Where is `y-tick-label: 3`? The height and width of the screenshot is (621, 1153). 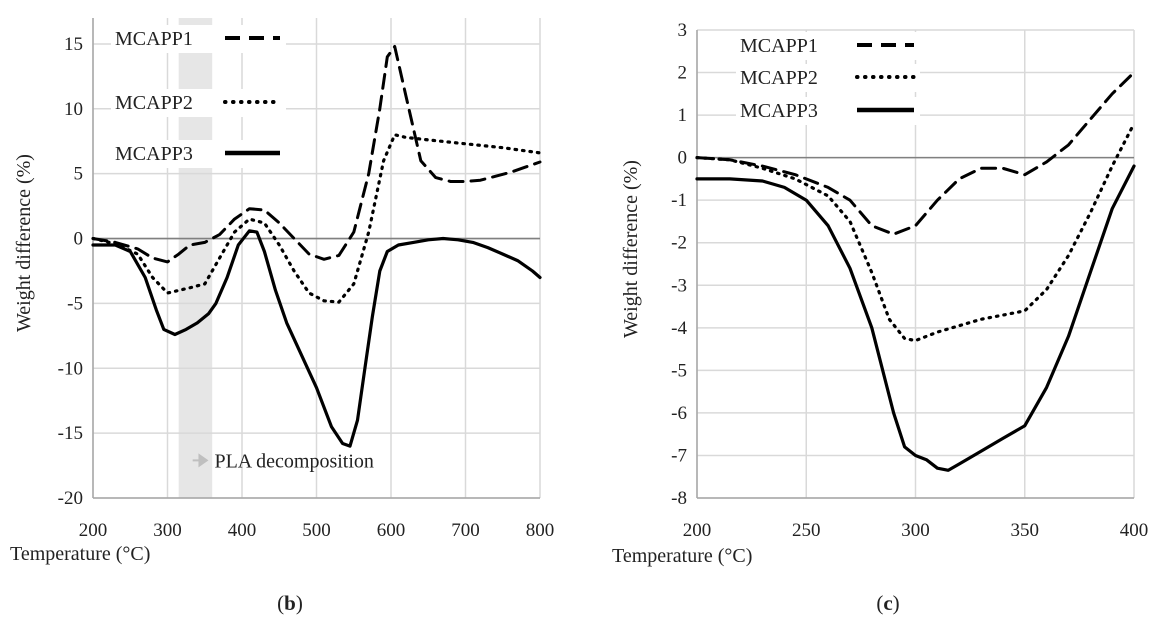
y-tick-label: 3 is located at coordinates (683, 30).